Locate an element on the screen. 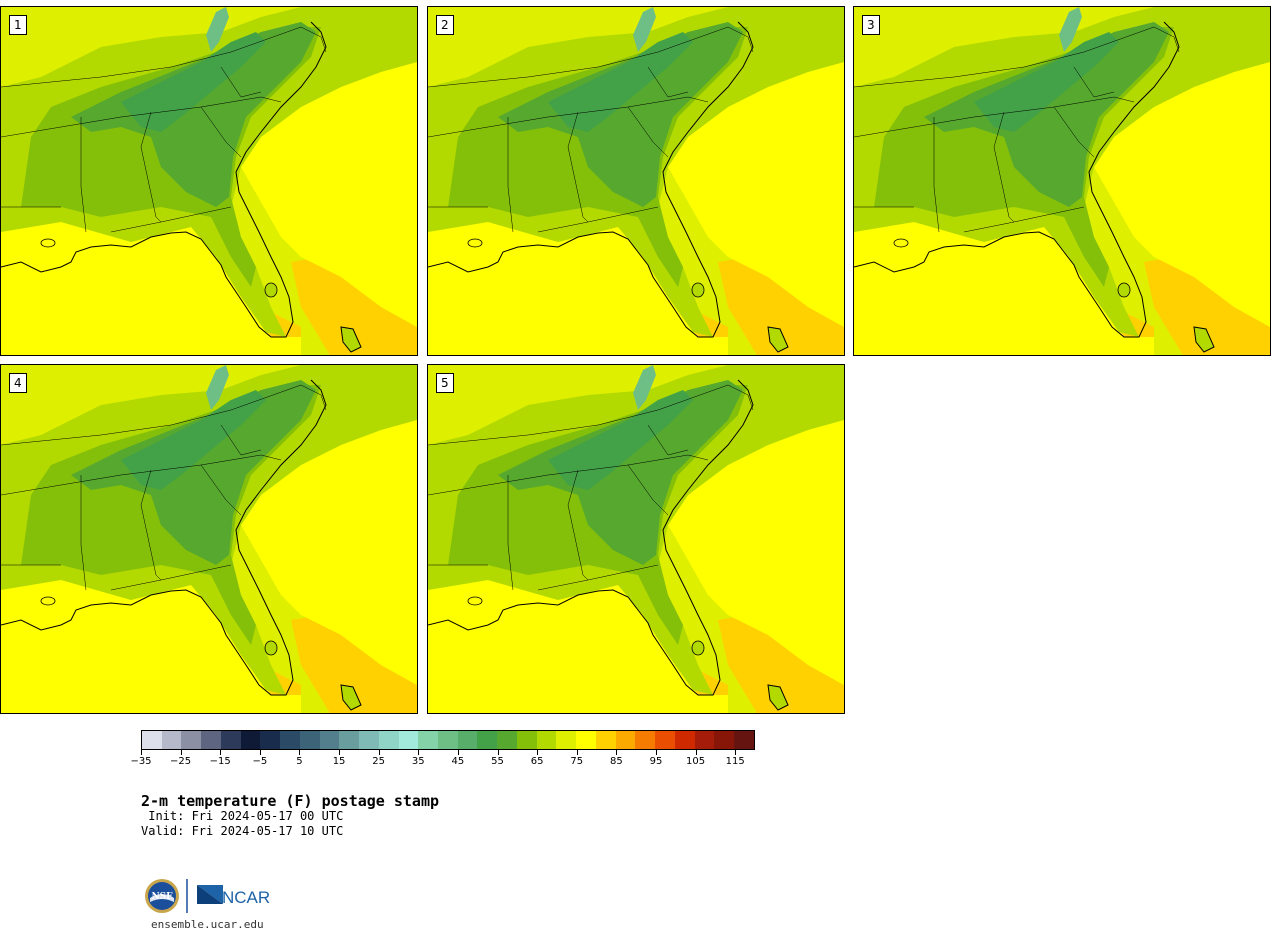 This screenshot has height=936, width=1280. colorbar-tick-label: 15 is located at coordinates (339, 761).